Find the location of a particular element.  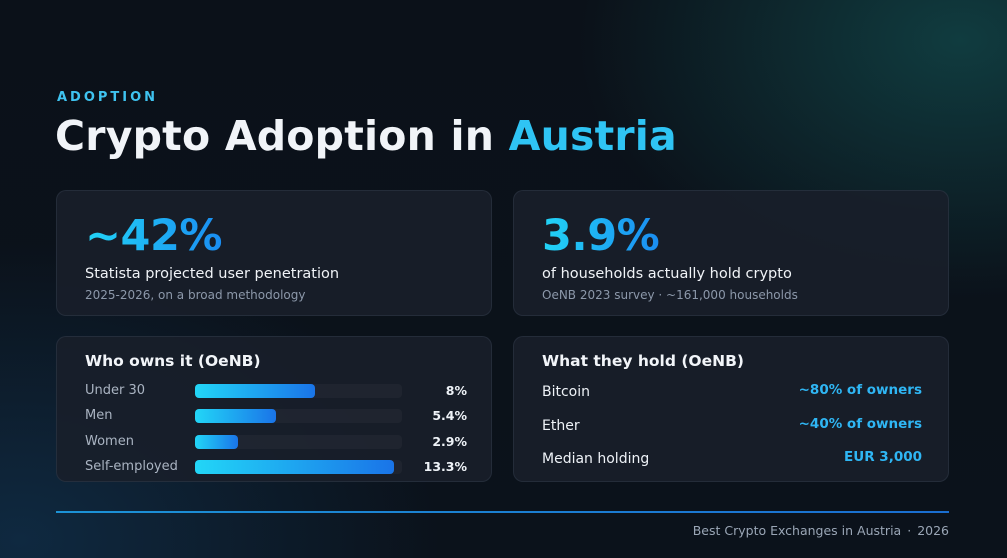

page-title: Crypto Adoption in Austria is located at coordinates (366, 136).